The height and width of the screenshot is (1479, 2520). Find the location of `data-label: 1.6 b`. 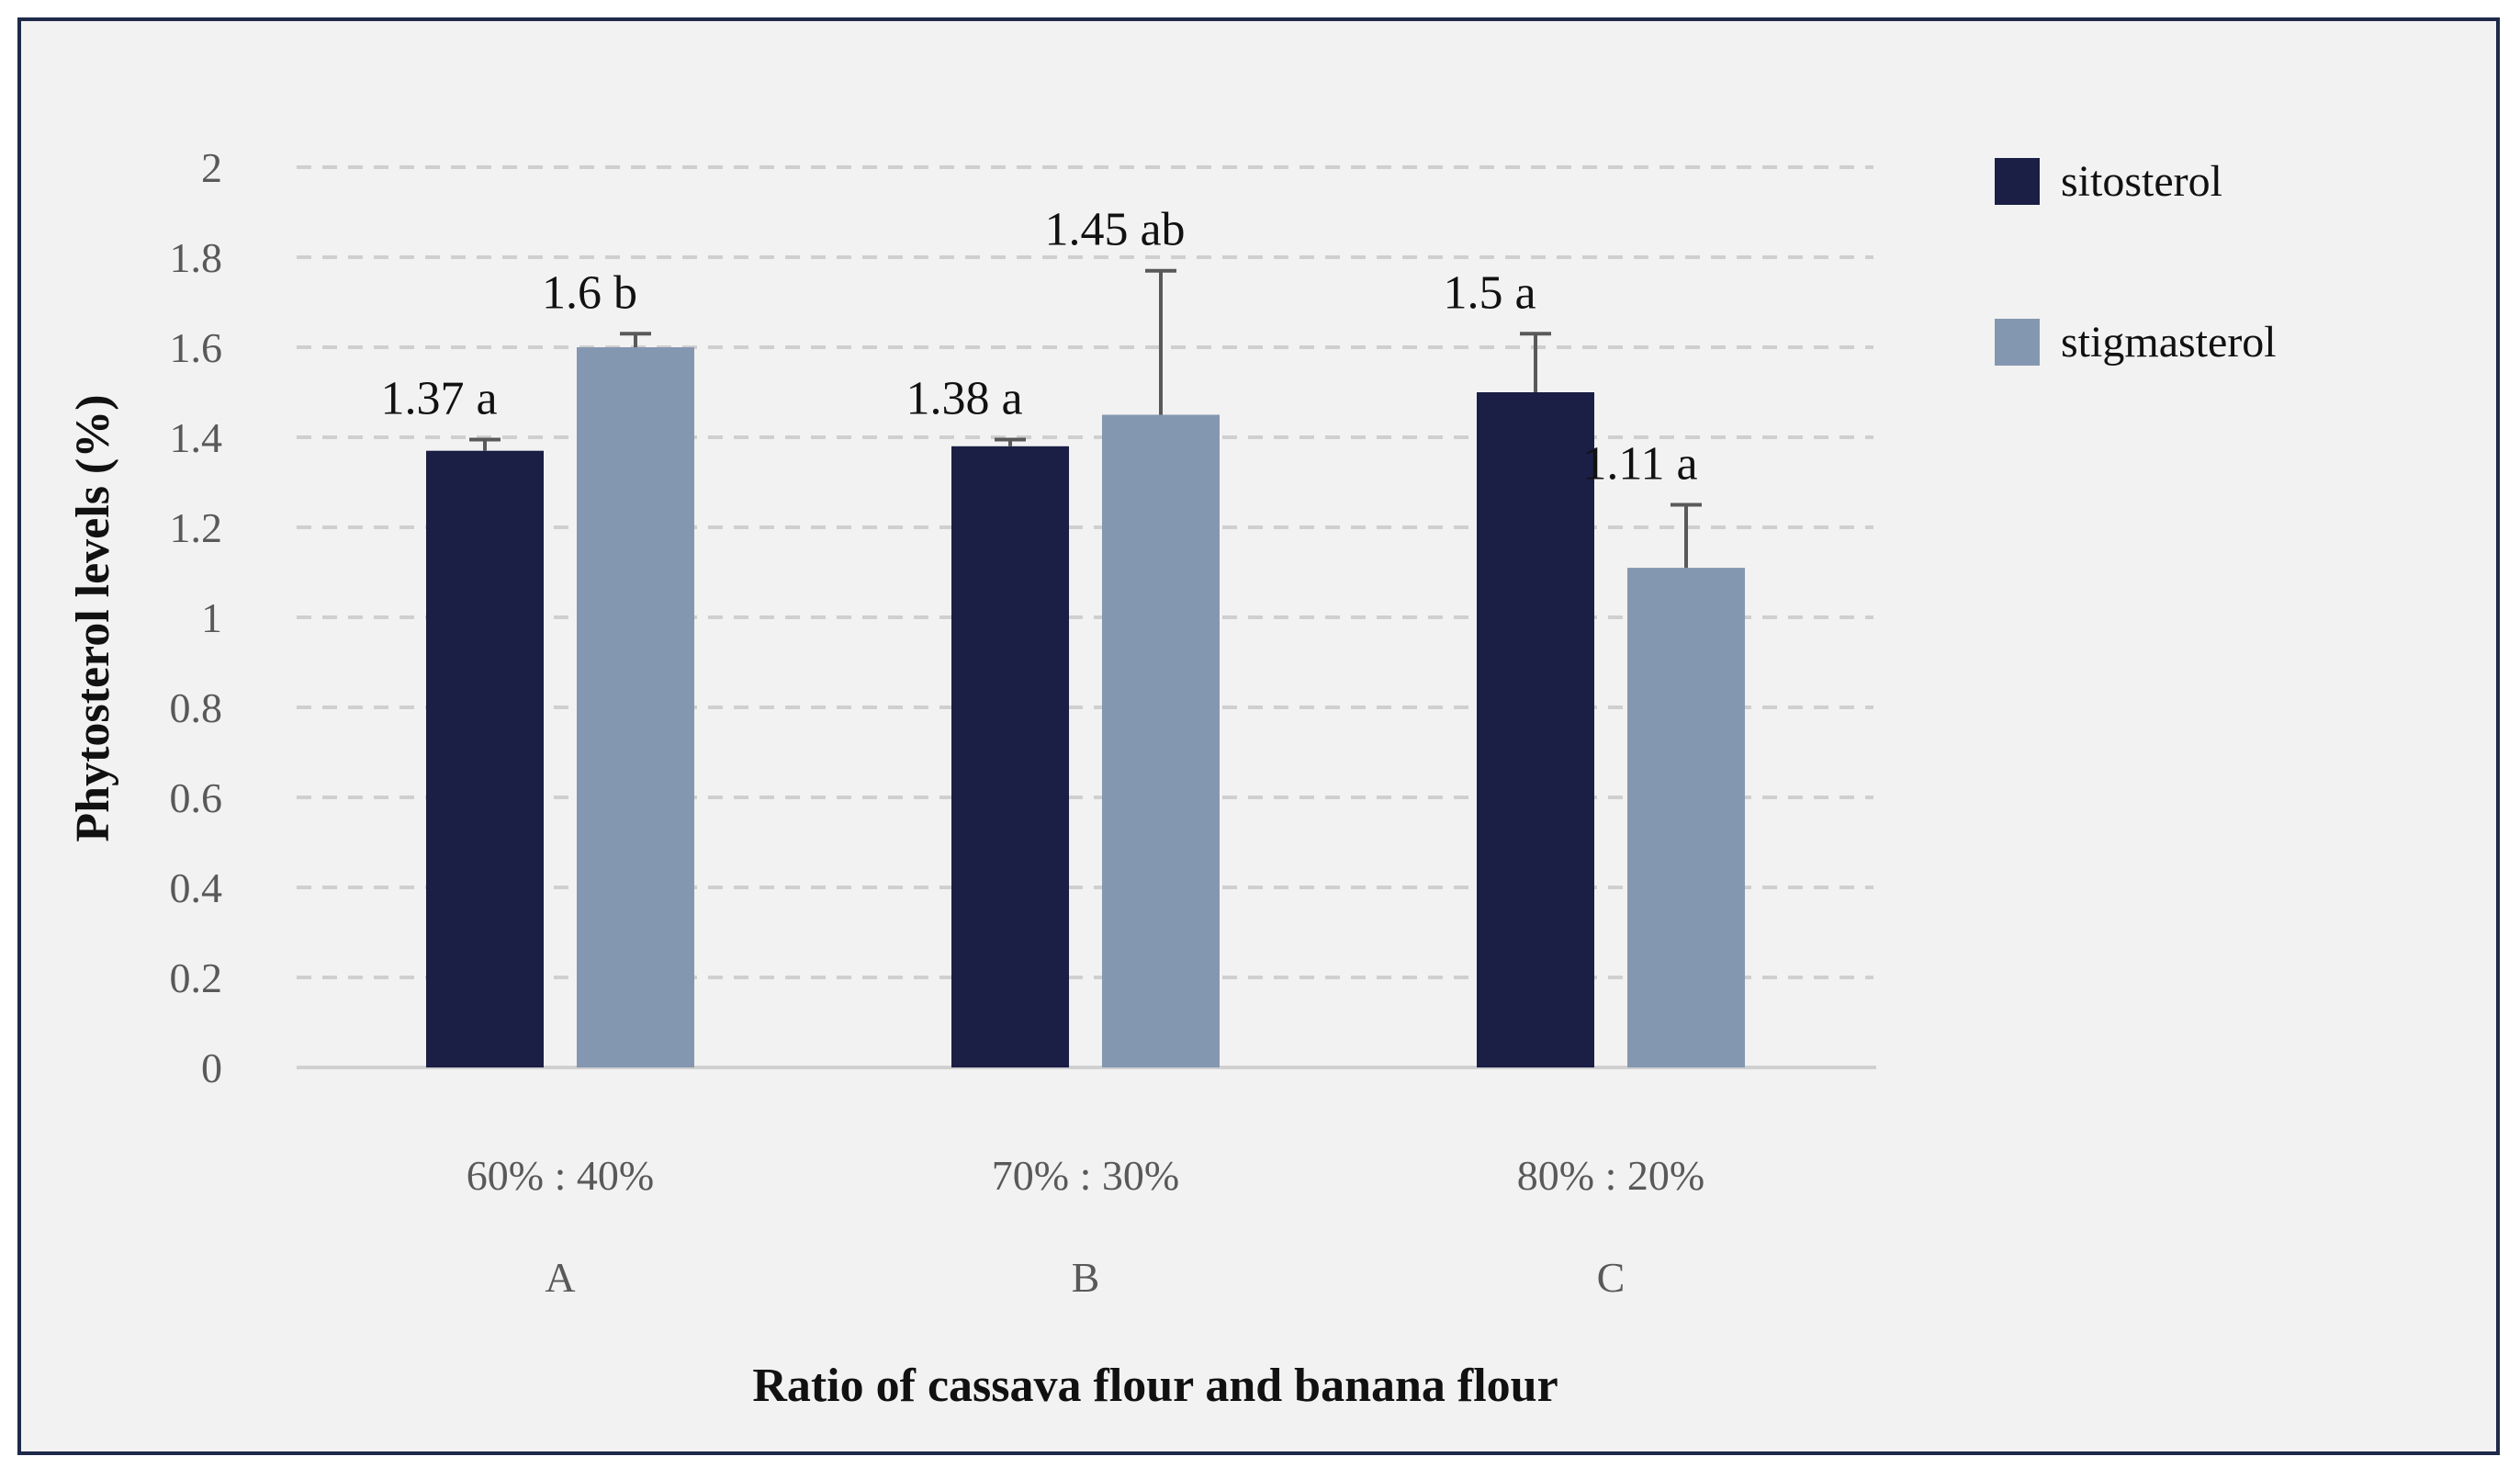

data-label: 1.6 b is located at coordinates (589, 292).